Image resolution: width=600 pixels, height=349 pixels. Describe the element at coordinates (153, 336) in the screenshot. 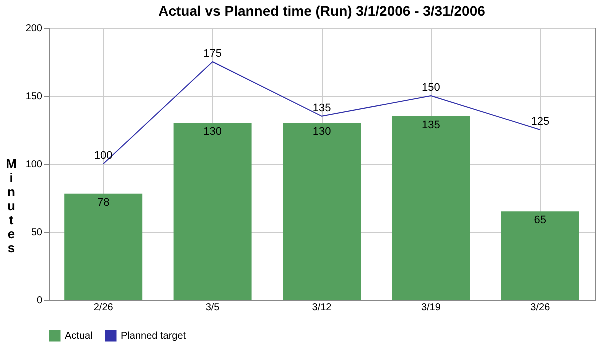

I see `legend-label: Planned target` at that location.